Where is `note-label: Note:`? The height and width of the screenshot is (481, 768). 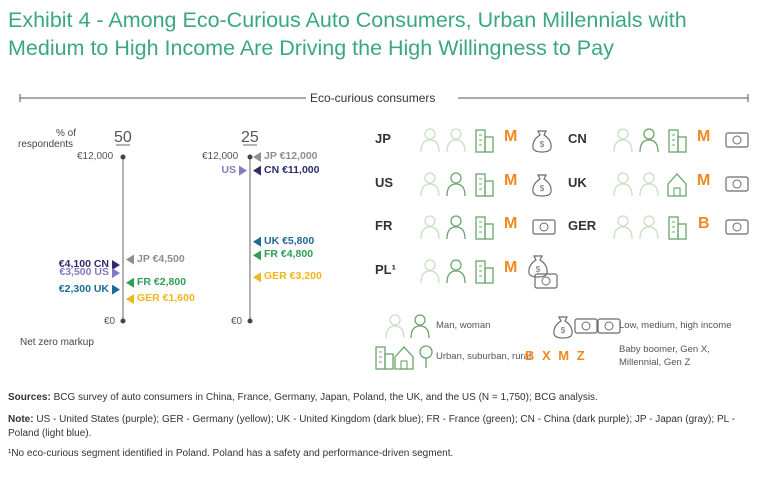 note-label: Note: is located at coordinates (21, 419).